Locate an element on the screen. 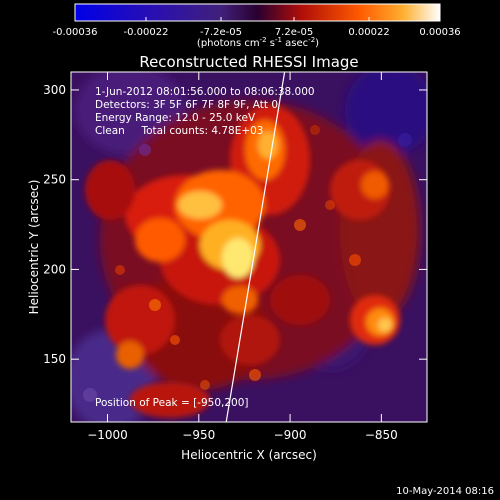 The width and height of the screenshot is (500, 500). colorbar-gradient is located at coordinates (257, 12).